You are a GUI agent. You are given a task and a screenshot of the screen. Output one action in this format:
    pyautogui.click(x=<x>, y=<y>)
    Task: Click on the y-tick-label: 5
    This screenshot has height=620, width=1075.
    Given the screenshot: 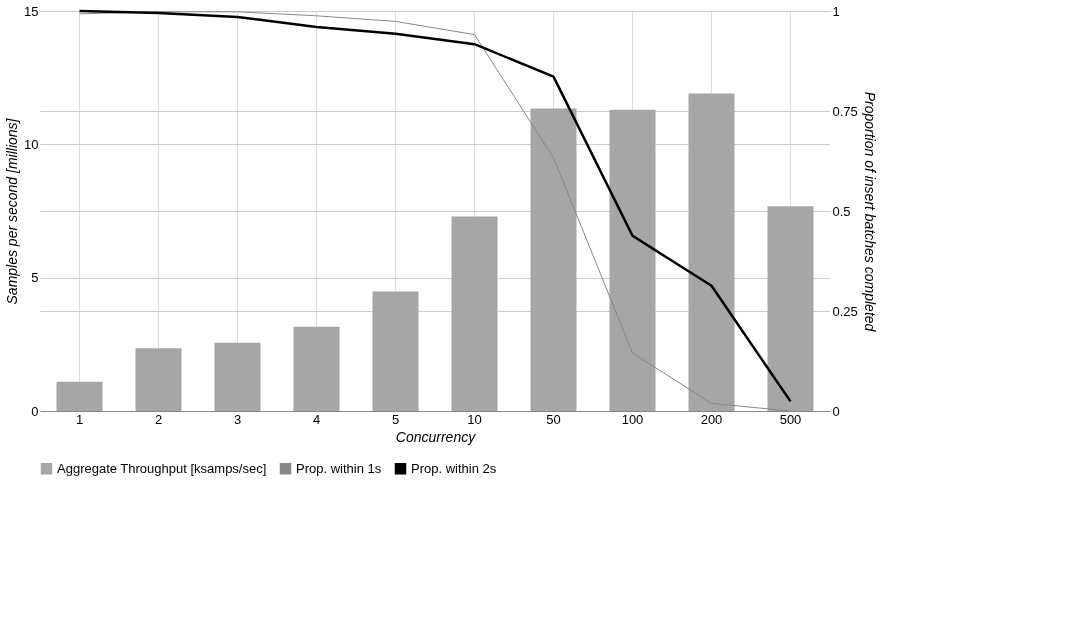 What is the action you would take?
    pyautogui.click(x=35, y=278)
    